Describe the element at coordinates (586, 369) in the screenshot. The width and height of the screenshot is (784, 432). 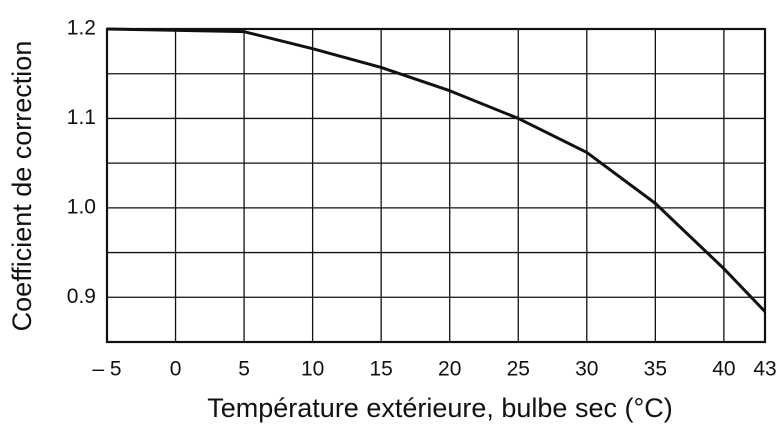
I see `x-tick-label: 30` at that location.